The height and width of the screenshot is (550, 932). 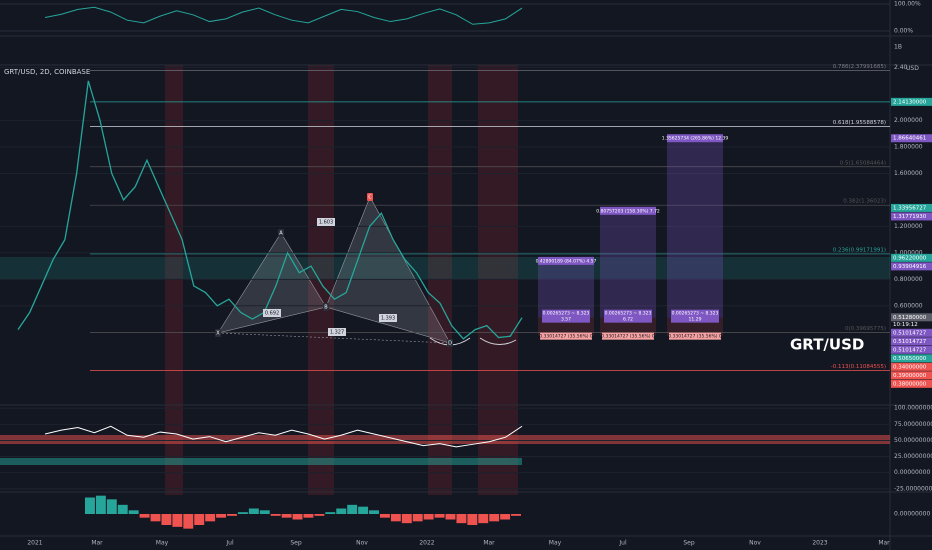 I want to click on zone, so click(x=445, y=268).